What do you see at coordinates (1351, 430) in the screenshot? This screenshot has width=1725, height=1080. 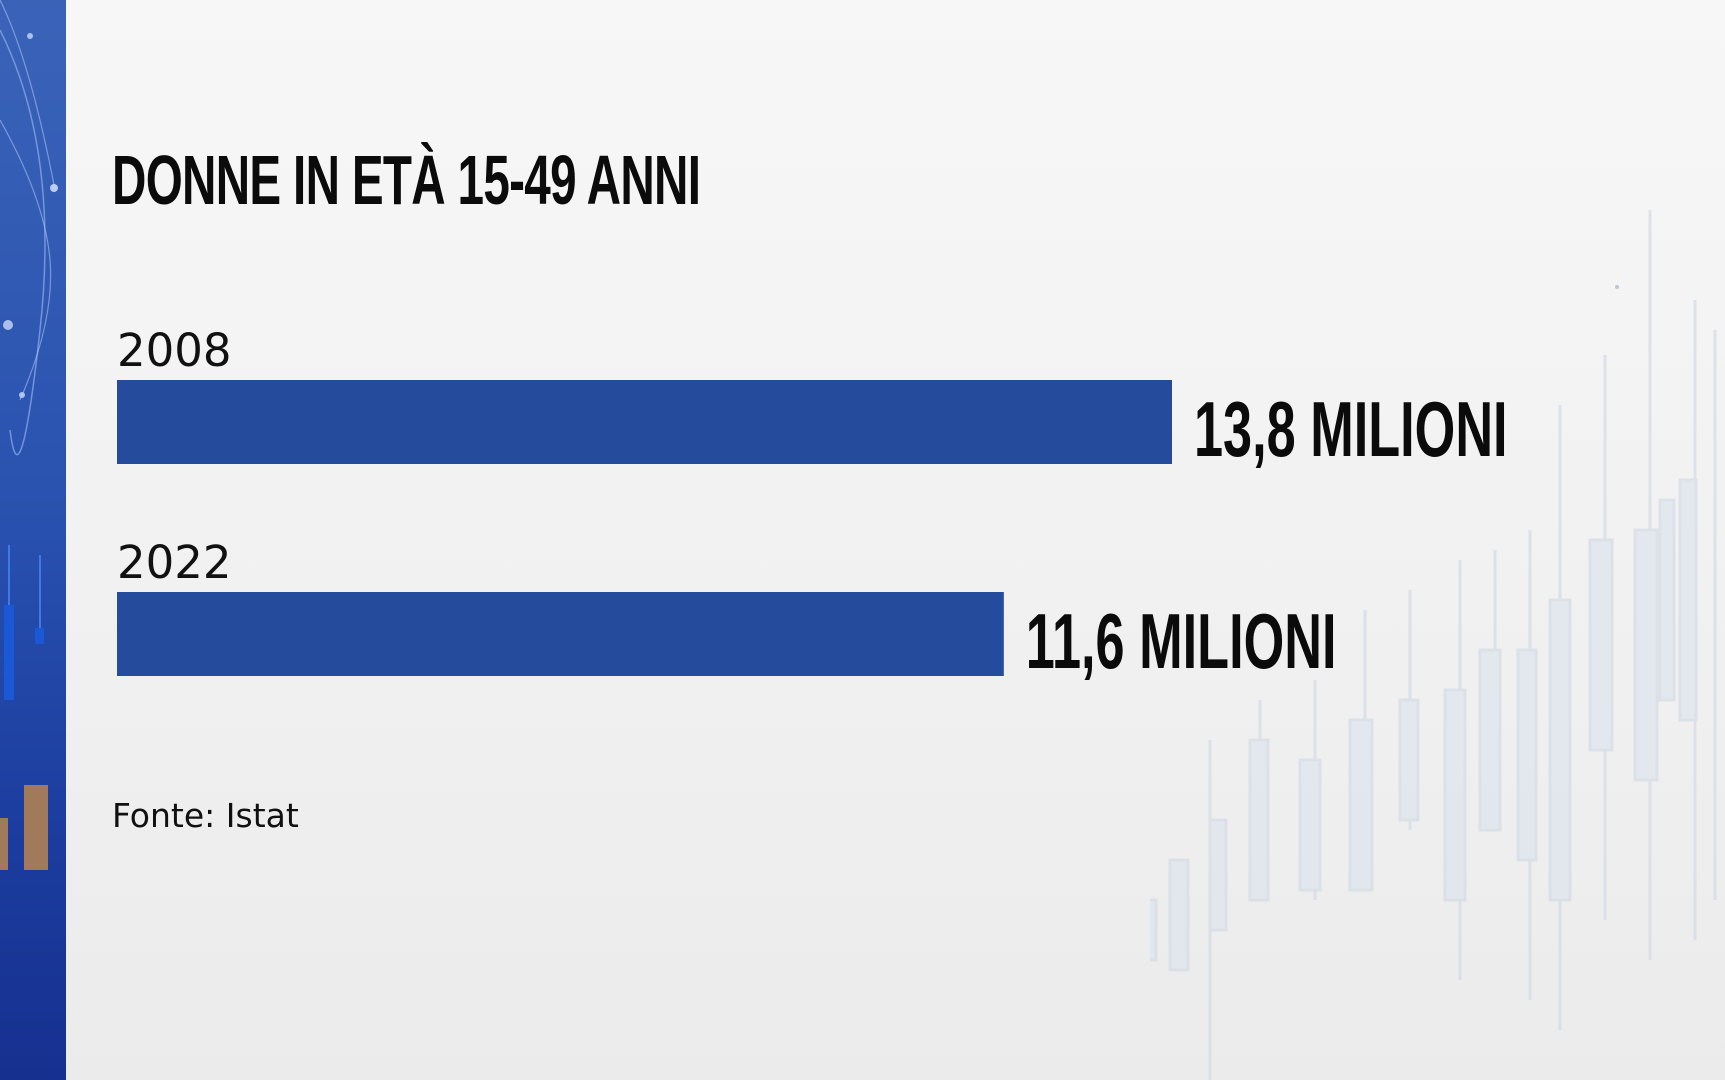 I see `value-label: 13,8 MILIONI` at bounding box center [1351, 430].